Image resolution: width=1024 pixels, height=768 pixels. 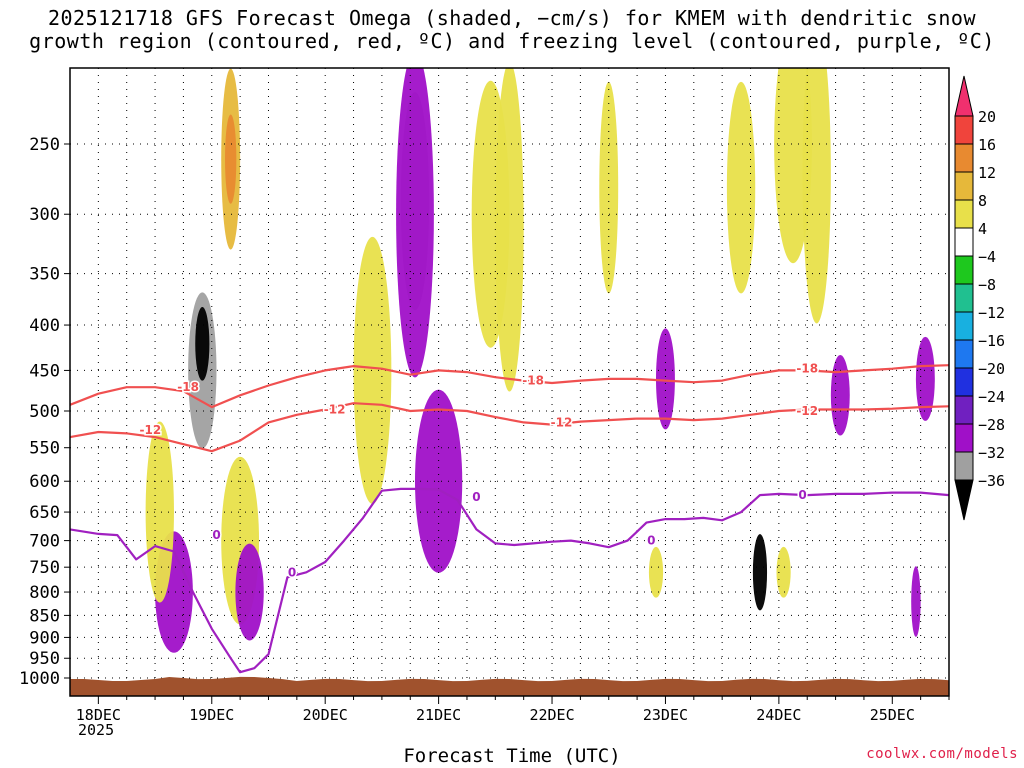 What do you see at coordinates (44, 568) in the screenshot?
I see `y-tick-label: 750` at bounding box center [44, 568].